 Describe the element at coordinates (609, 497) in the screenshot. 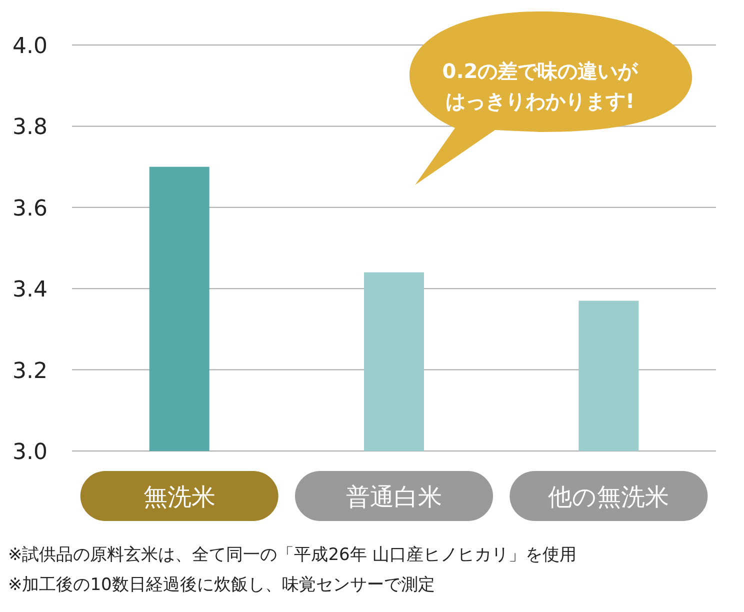

I see `x-tick-label: 他の無洗米` at that location.